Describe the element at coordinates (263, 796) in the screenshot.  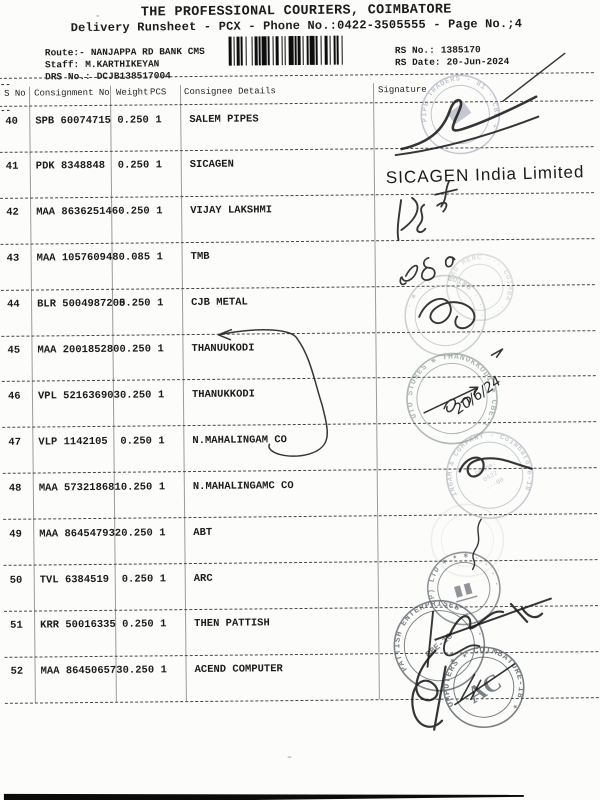
I see `scan-edge-artifact` at that location.